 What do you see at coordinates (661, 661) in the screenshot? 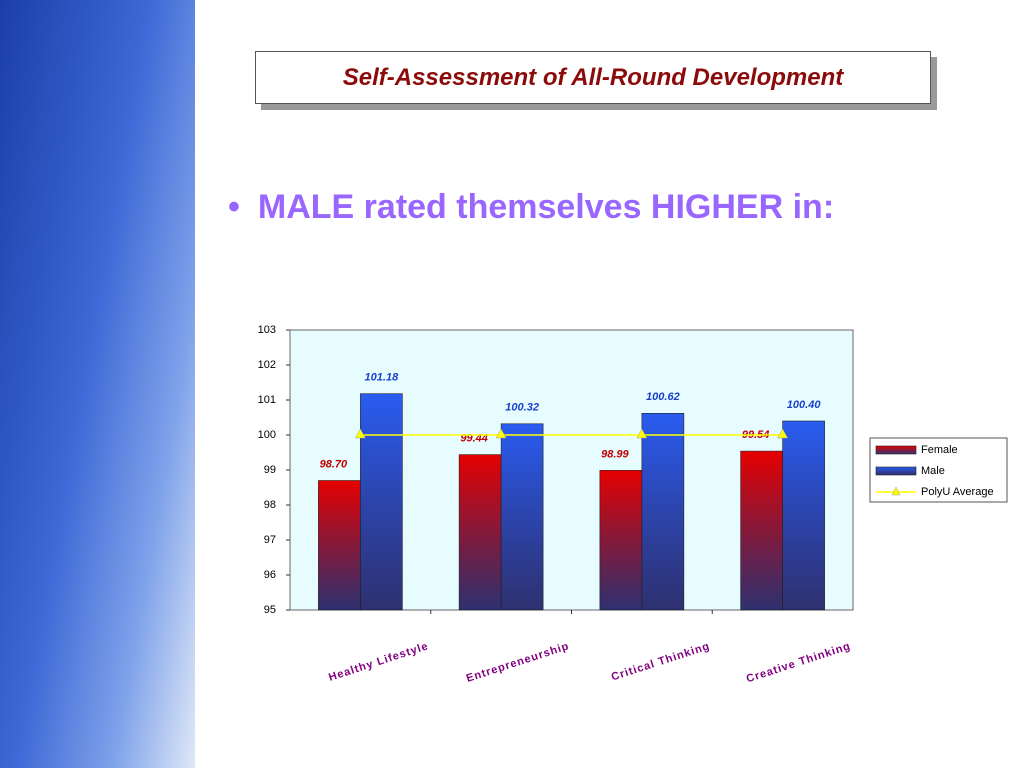
I see `x-tick-label: Critical Thinking` at bounding box center [661, 661].